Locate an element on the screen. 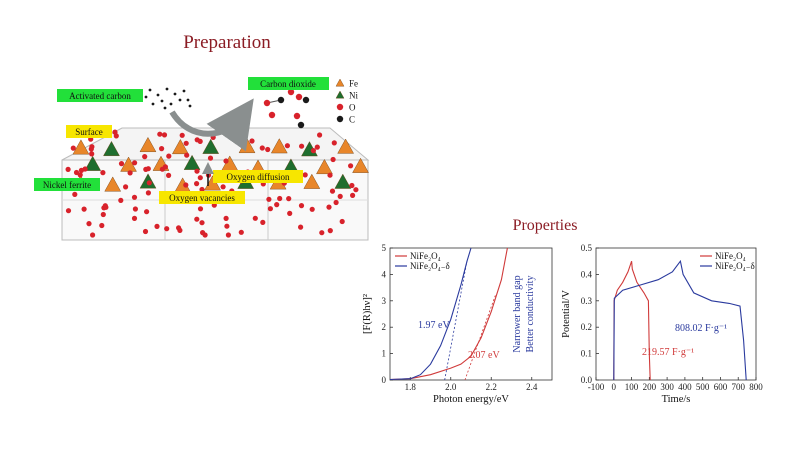 Image resolution: width=800 pixels, height=450 pixels. label-surface: Surface is located at coordinates (89, 131).